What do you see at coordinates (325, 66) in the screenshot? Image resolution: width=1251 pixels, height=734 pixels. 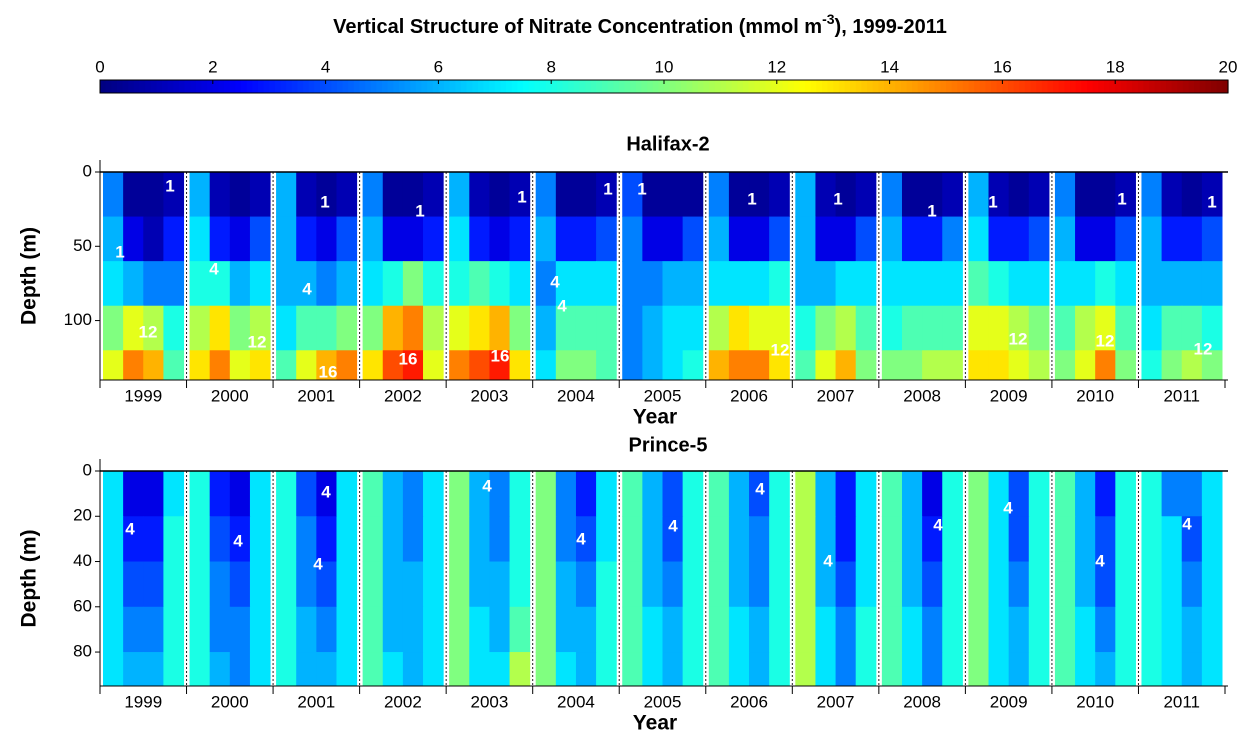 I see `colorbar-tick-label: 4` at bounding box center [325, 66].